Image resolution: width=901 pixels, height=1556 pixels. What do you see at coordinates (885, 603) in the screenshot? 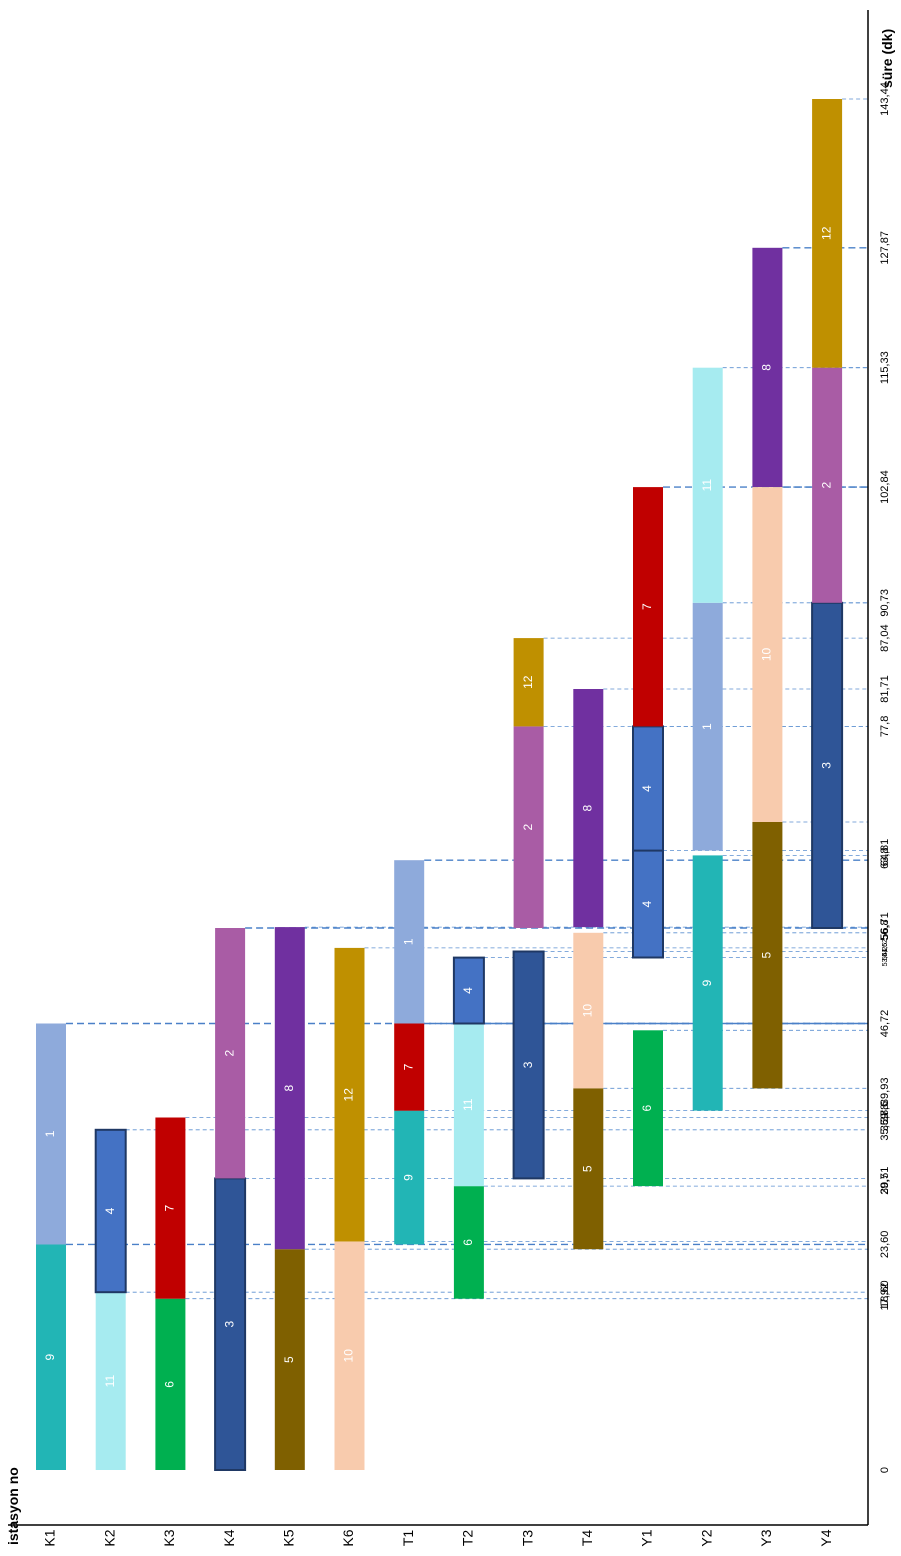
I see `tick-label-90-73: 90,73` at bounding box center [885, 603].